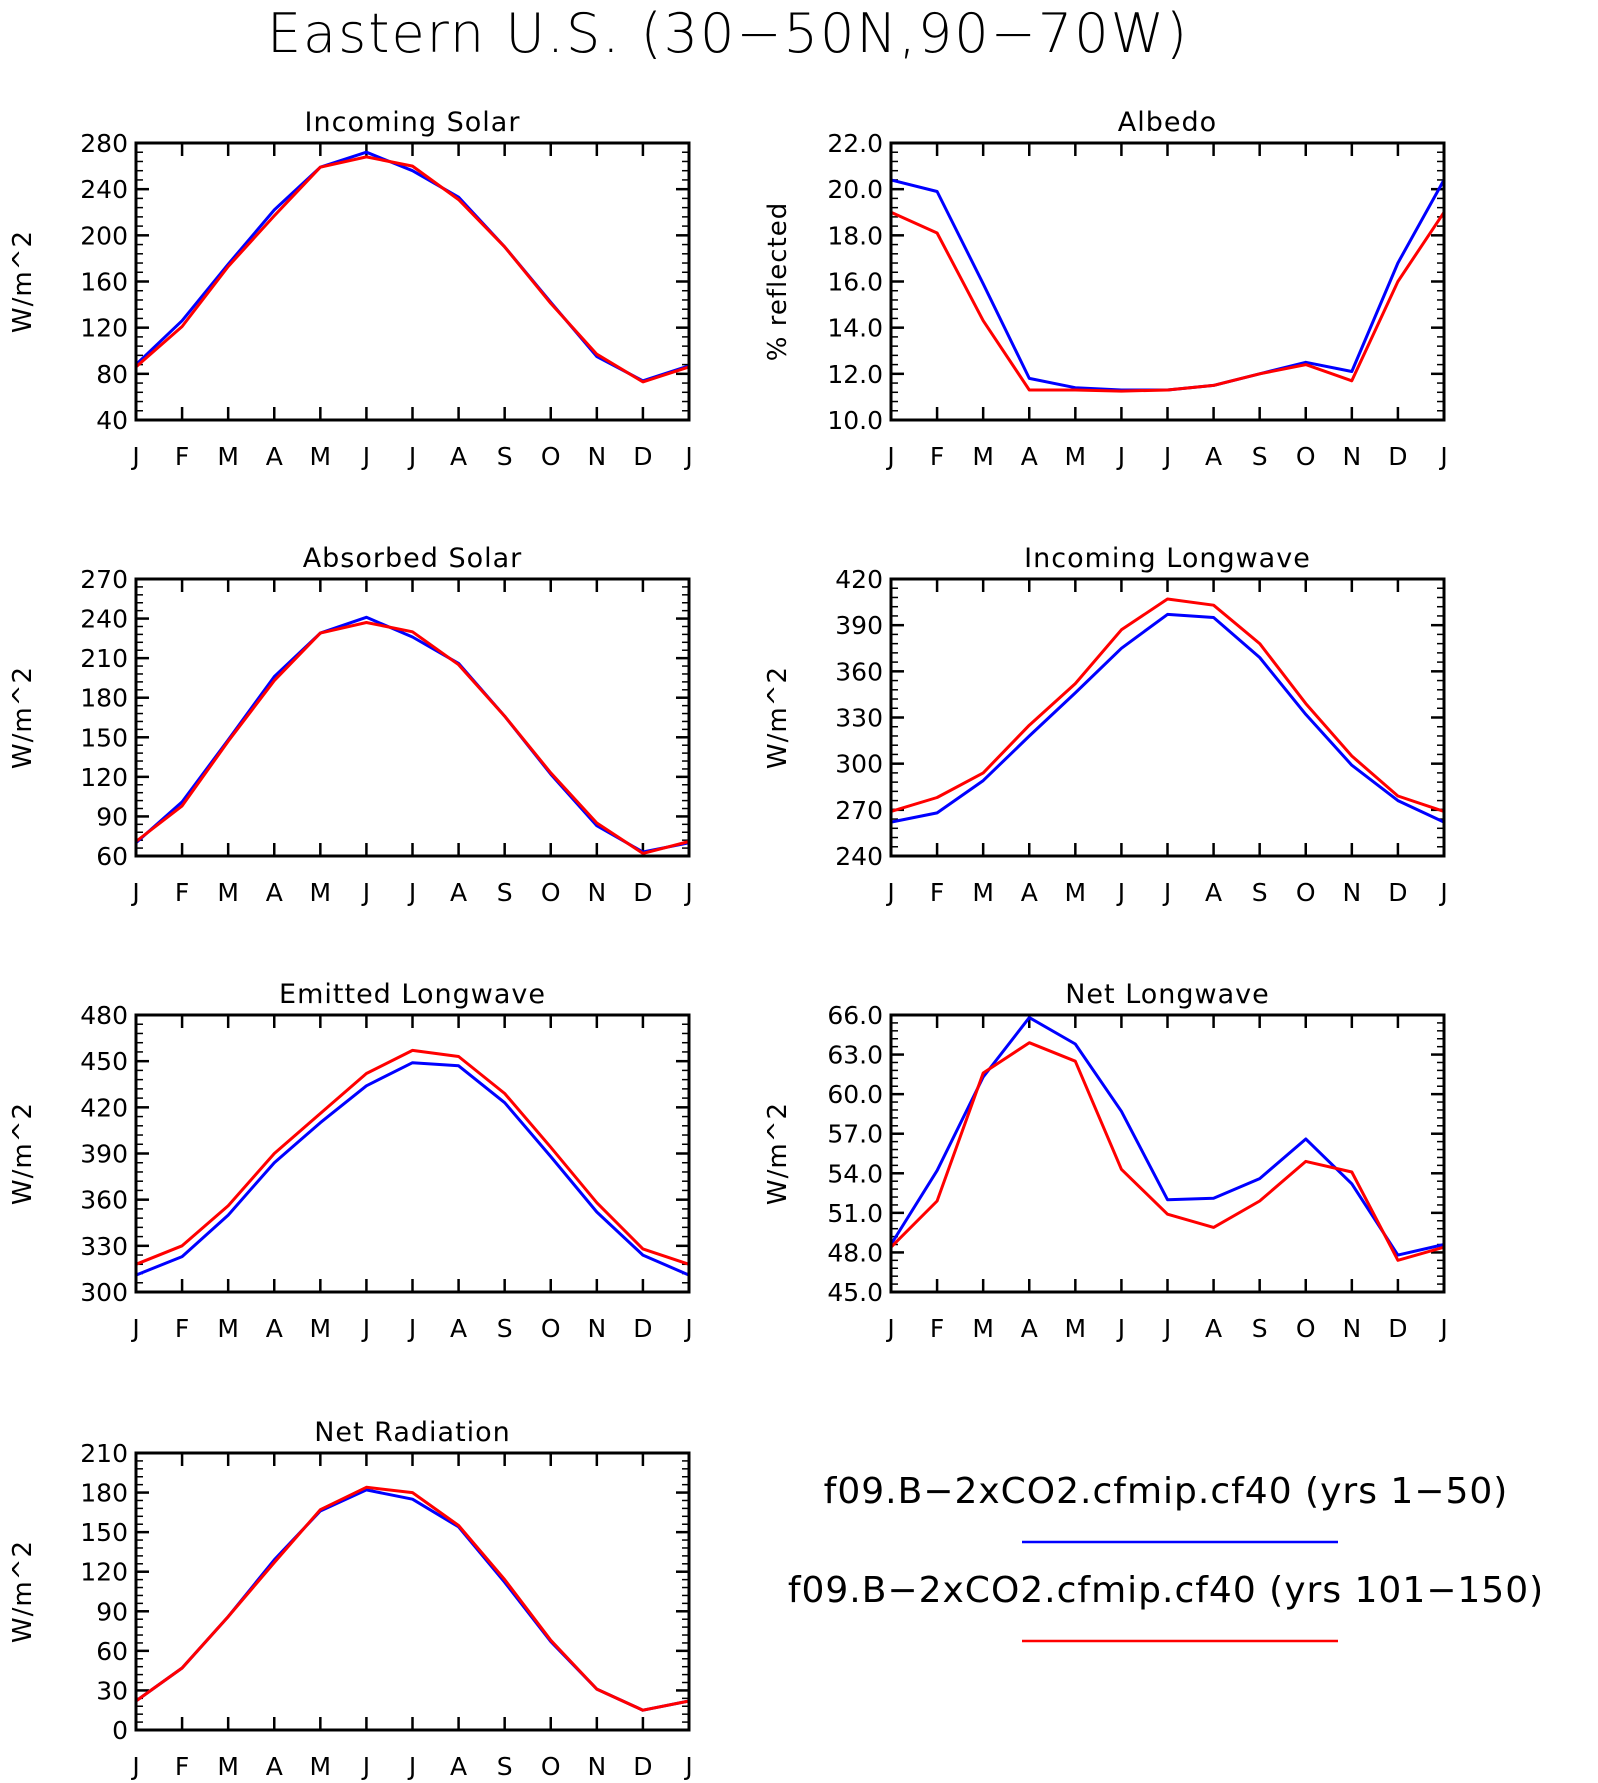 Image resolution: width=1598 pixels, height=1783 pixels. I want to click on y-tick-label: 480, so click(104, 1015).